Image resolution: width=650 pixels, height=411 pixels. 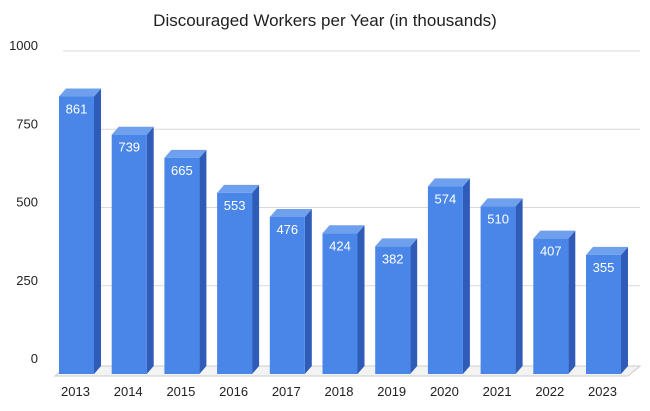 I want to click on x-tick-label: 2015, so click(x=180, y=391).